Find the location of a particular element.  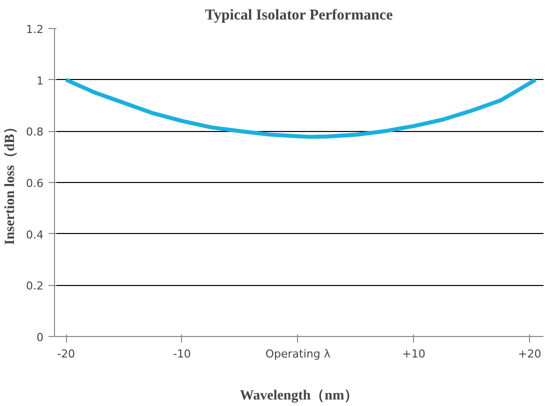

x-tick-label: -10 is located at coordinates (181, 354).